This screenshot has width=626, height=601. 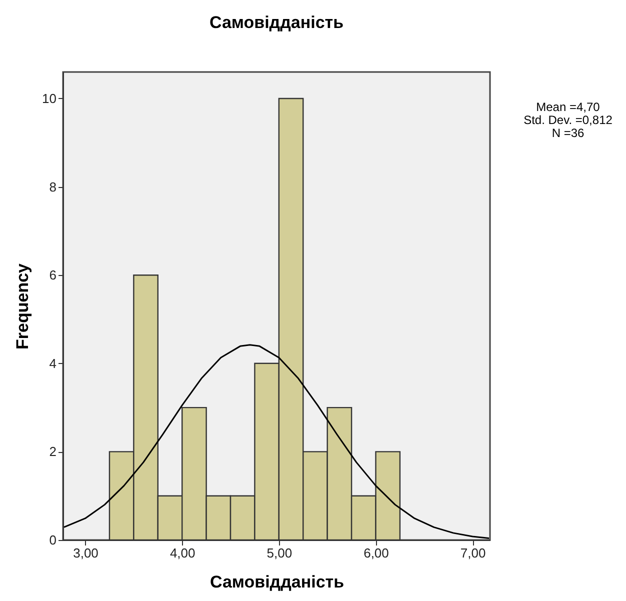 I want to click on y-tick-label: 10, so click(x=49, y=98).